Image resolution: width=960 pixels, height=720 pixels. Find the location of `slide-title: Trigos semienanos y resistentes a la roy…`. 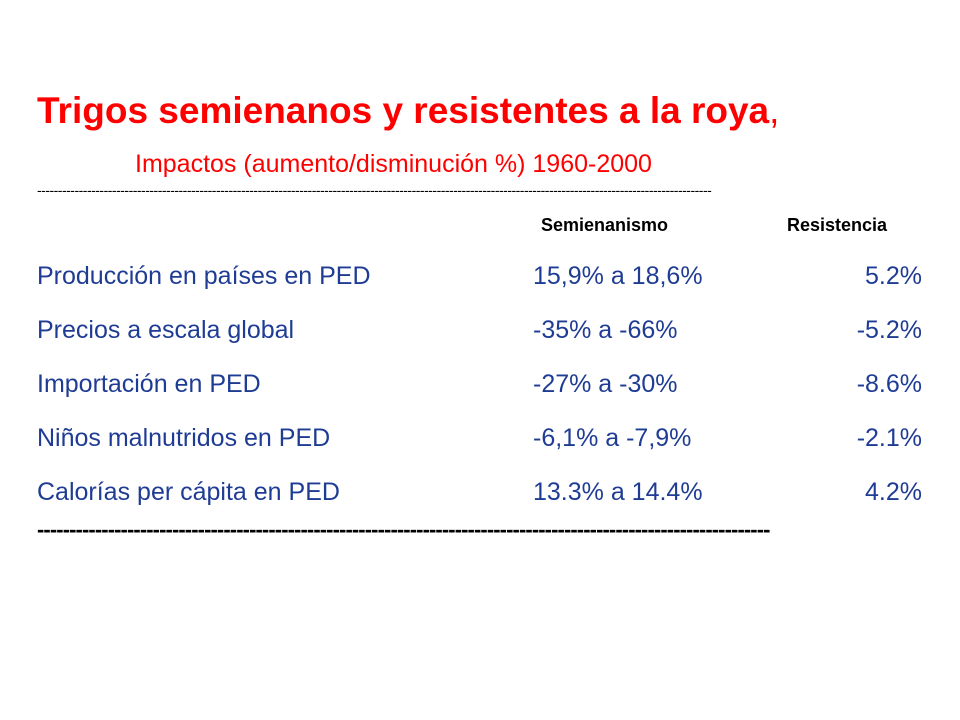

slide-title: Trigos semienanos y resistentes a la roy… is located at coordinates (408, 111).